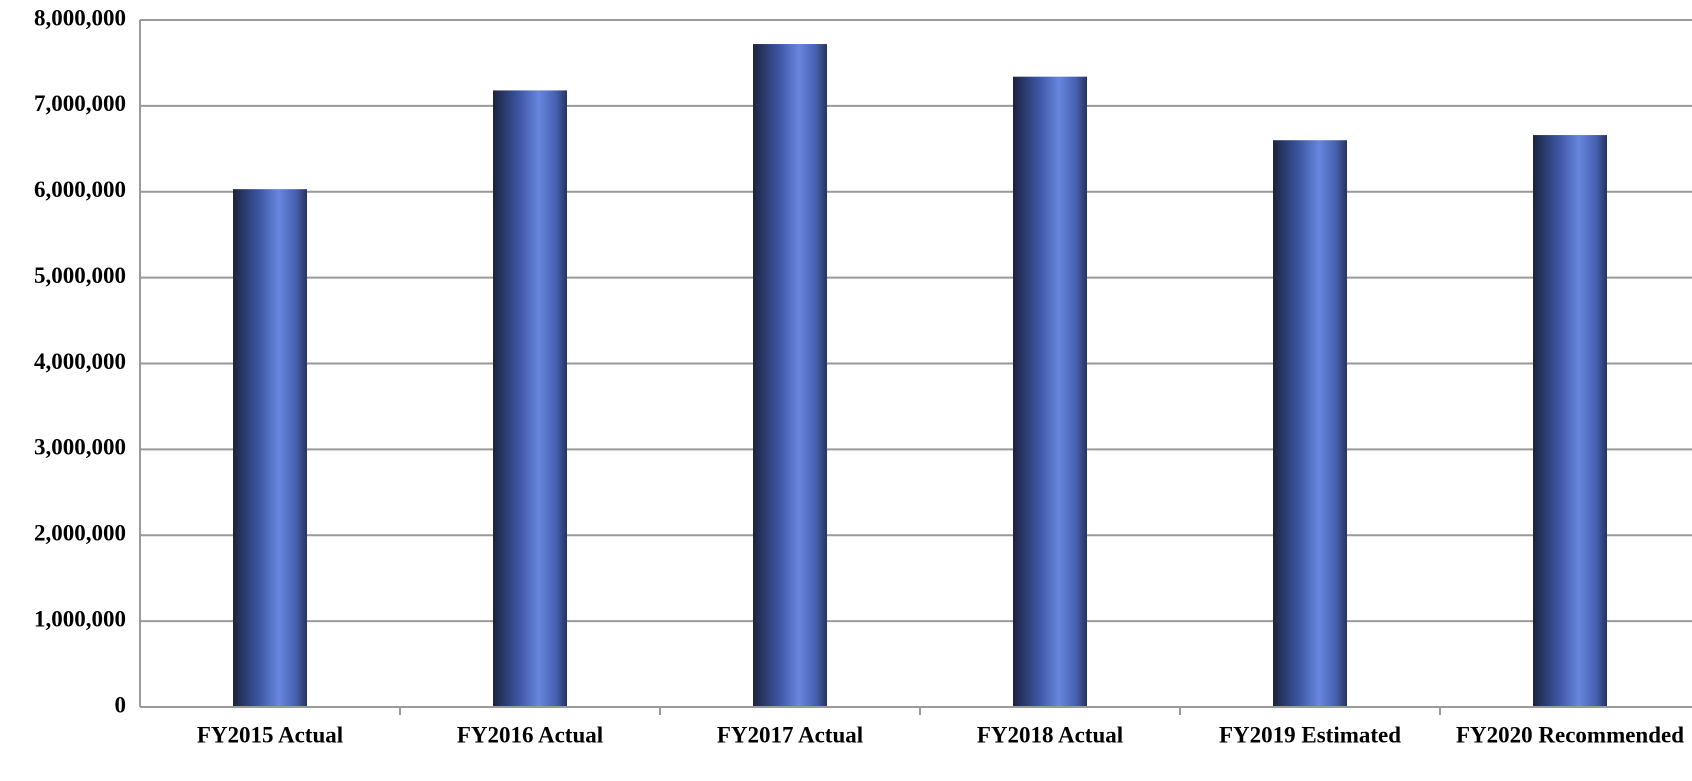  Describe the element at coordinates (80, 275) in the screenshot. I see `y-tick-label: 5,000,000` at that location.